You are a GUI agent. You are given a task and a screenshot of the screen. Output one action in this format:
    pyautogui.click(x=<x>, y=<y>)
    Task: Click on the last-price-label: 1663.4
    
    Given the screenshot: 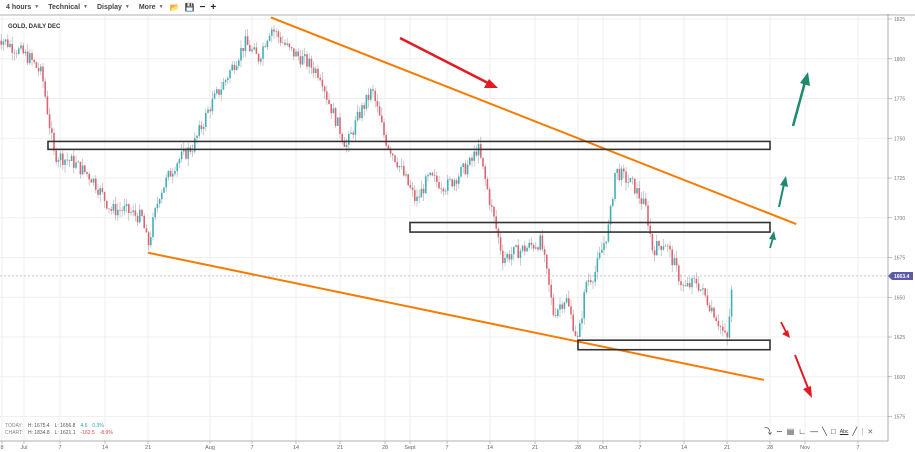 What is the action you would take?
    pyautogui.click(x=902, y=277)
    